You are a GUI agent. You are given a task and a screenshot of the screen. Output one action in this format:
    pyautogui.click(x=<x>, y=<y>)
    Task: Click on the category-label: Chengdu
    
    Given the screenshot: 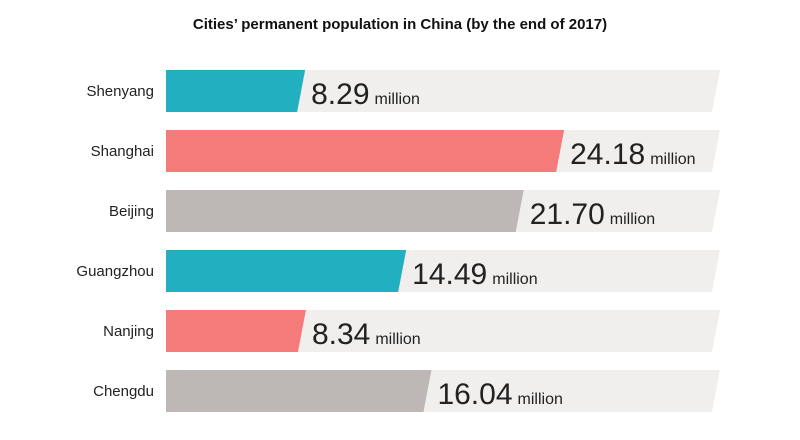 What is the action you would take?
    pyautogui.click(x=123, y=391)
    